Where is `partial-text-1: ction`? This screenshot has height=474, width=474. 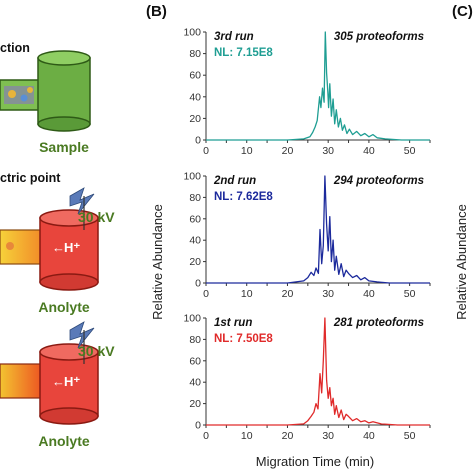 partial-text-1: ction is located at coordinates (15, 48).